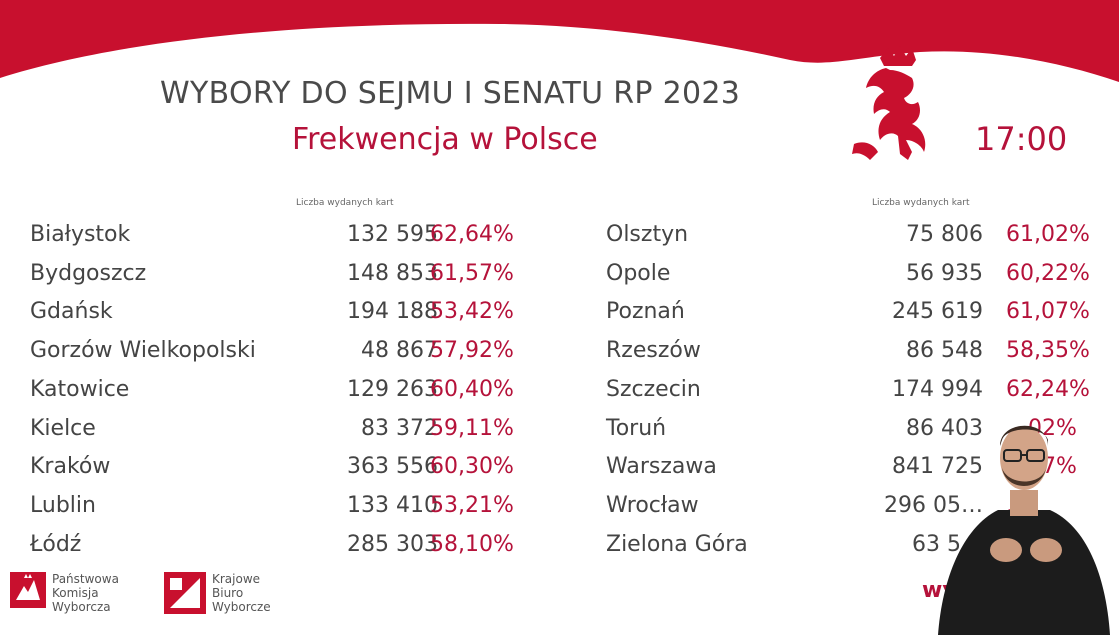 The height and width of the screenshot is (635, 1119). I want to click on city-name: Toruń, so click(636, 428).